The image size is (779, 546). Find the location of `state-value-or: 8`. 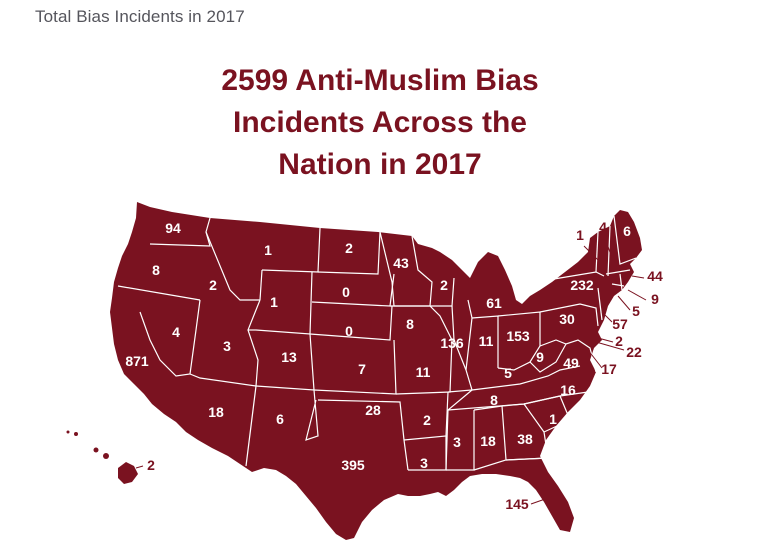

state-value-or: 8 is located at coordinates (156, 270).